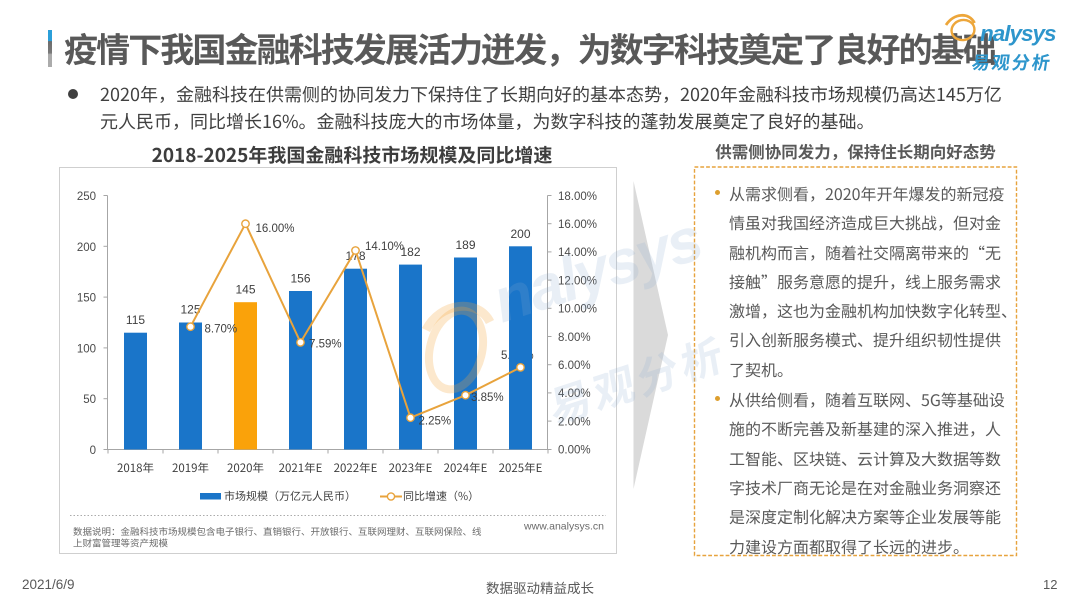  What do you see at coordinates (135, 320) in the screenshot?
I see `svg-text: 115` at bounding box center [135, 320].